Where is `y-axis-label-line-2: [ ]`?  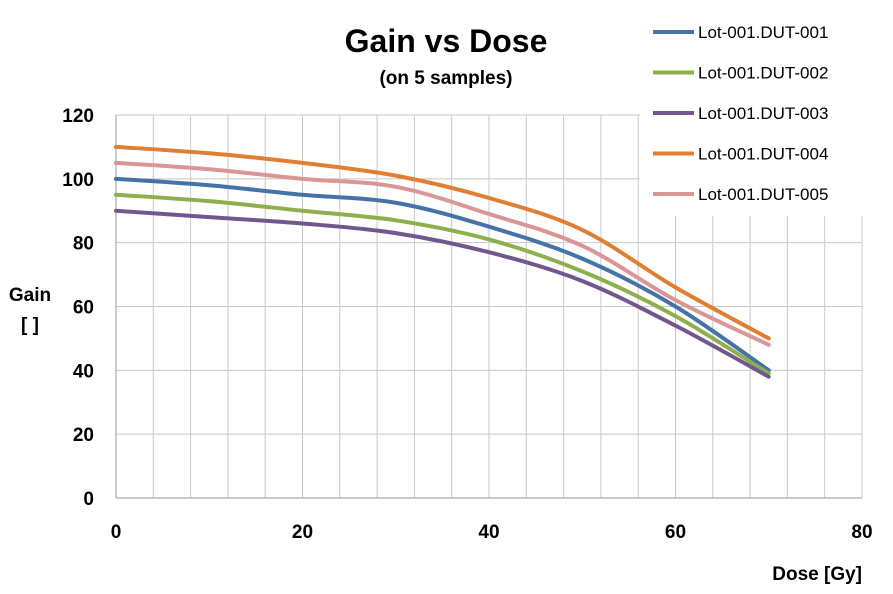 y-axis-label-line-2: [ ] is located at coordinates (30, 325).